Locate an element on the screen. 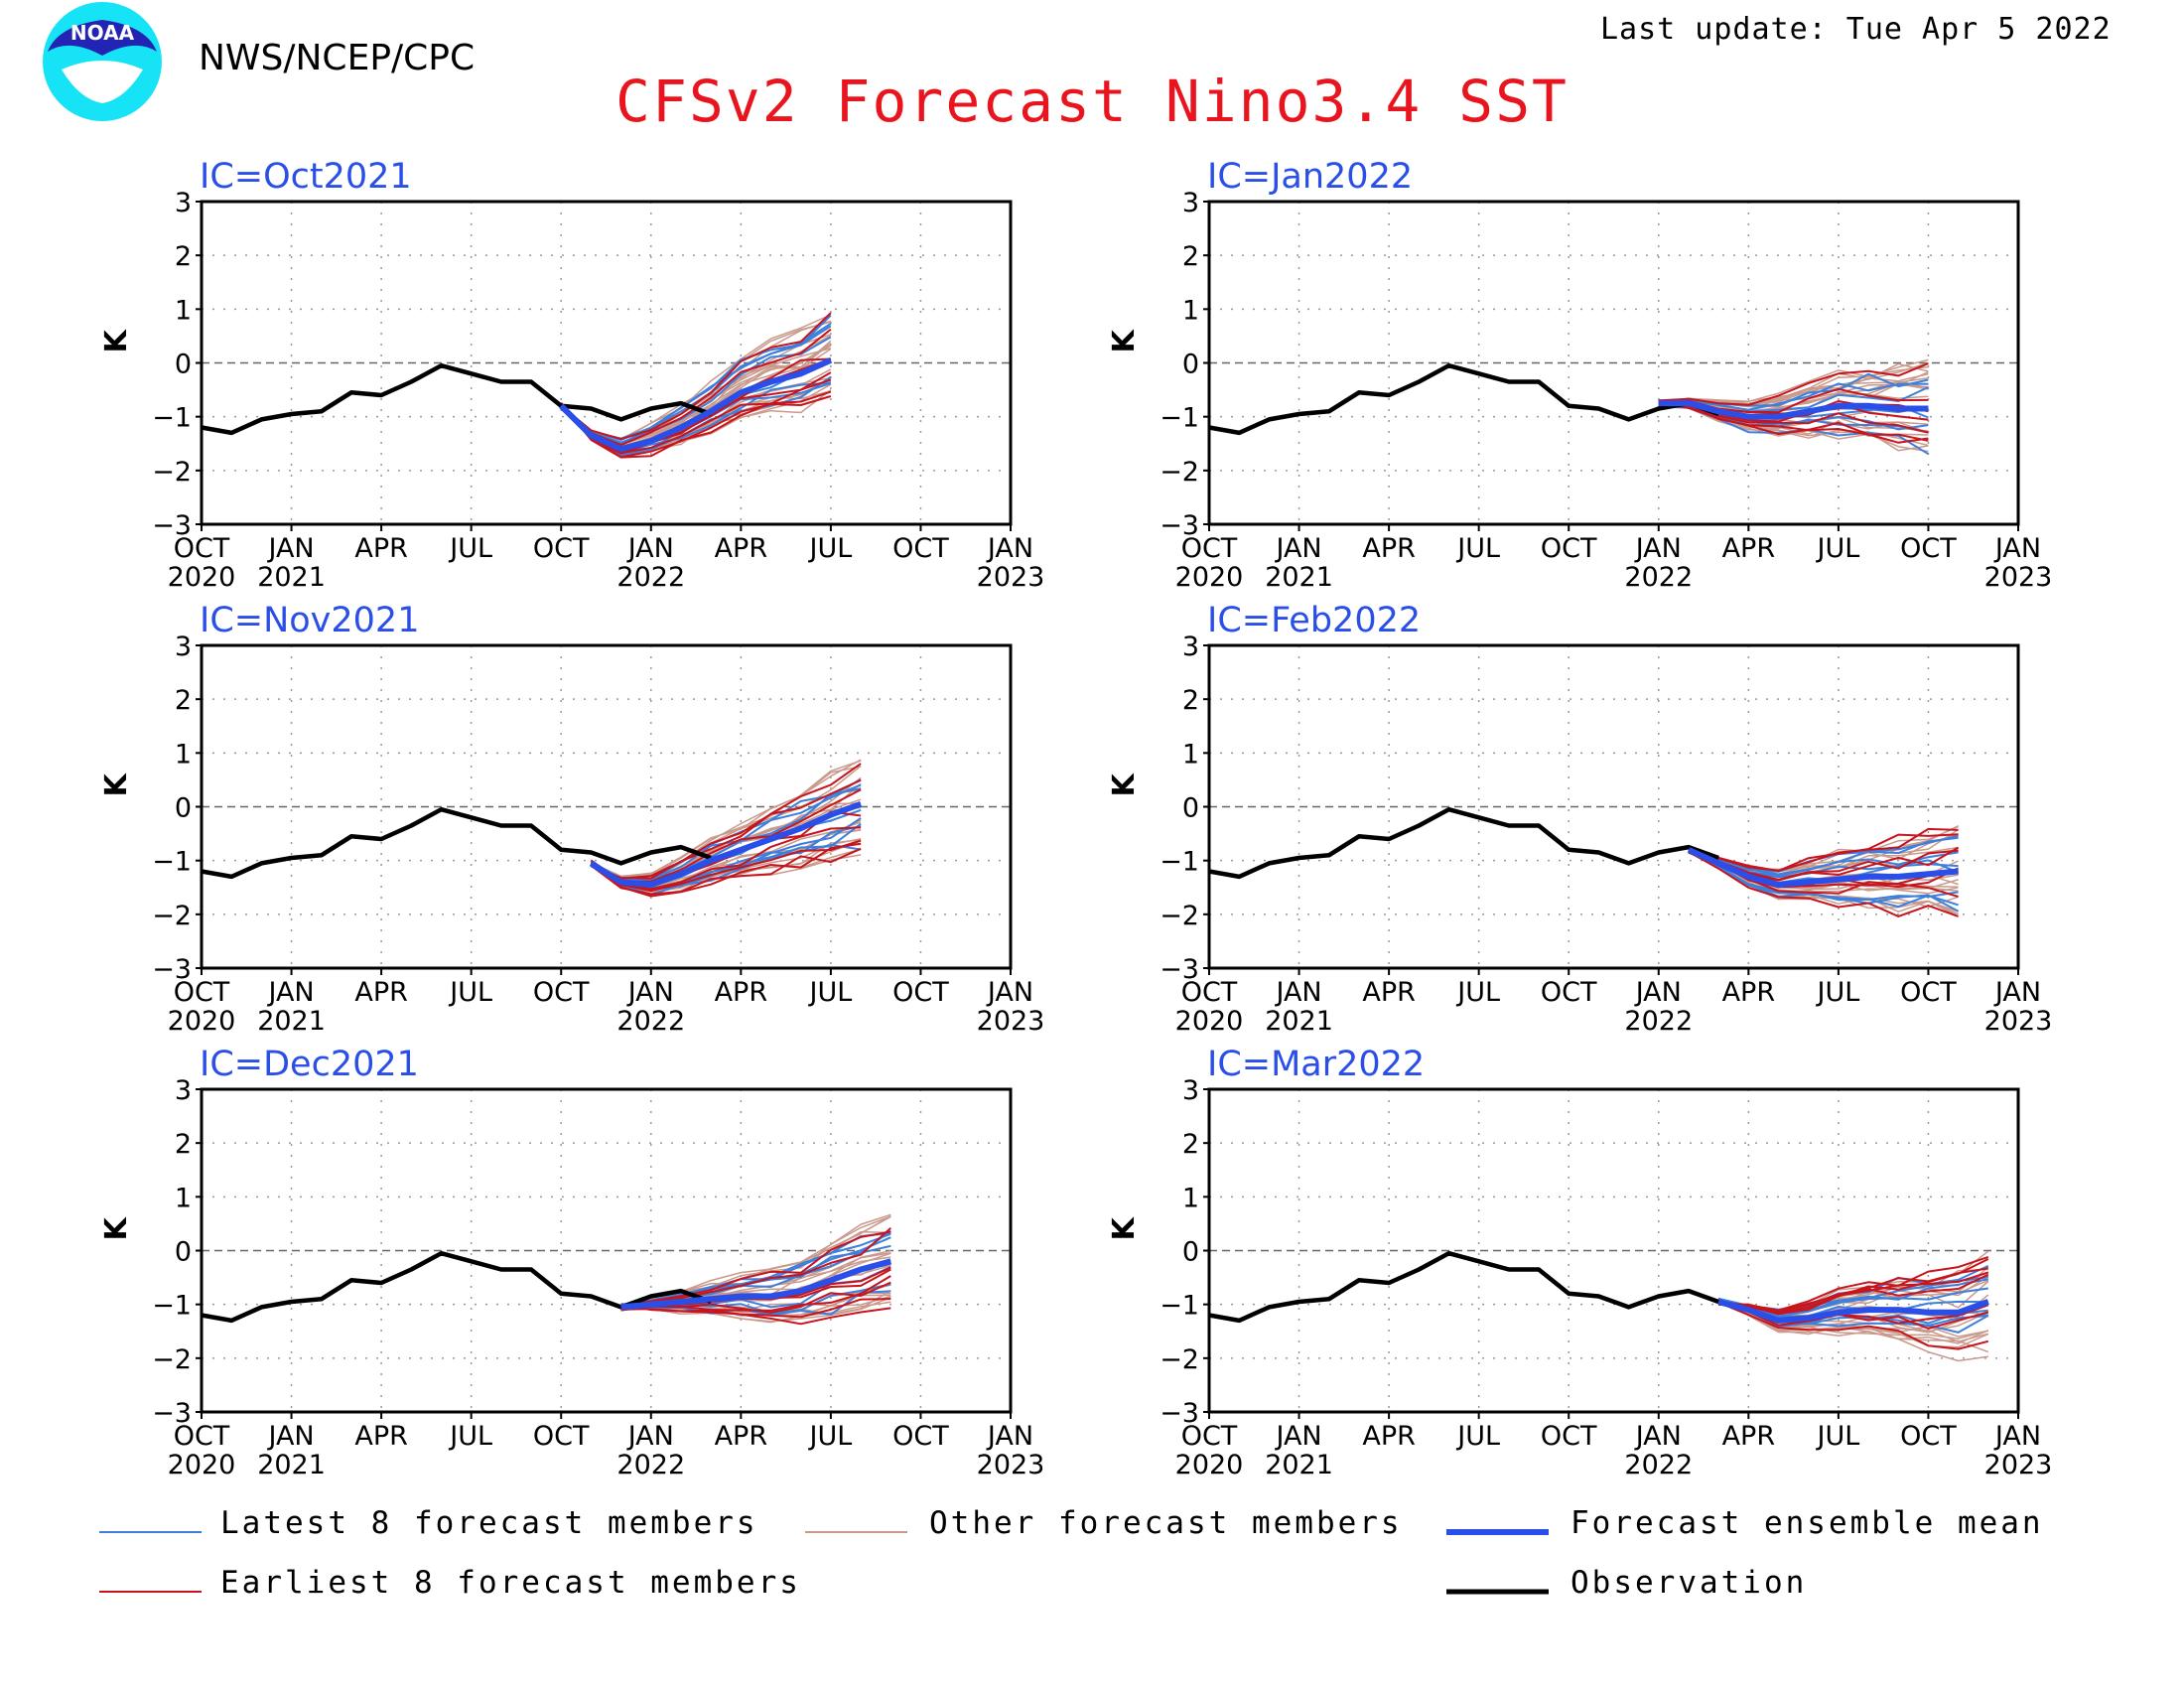 The height and width of the screenshot is (1688, 2184). noaa-logo: NOAA is located at coordinates (102, 61).